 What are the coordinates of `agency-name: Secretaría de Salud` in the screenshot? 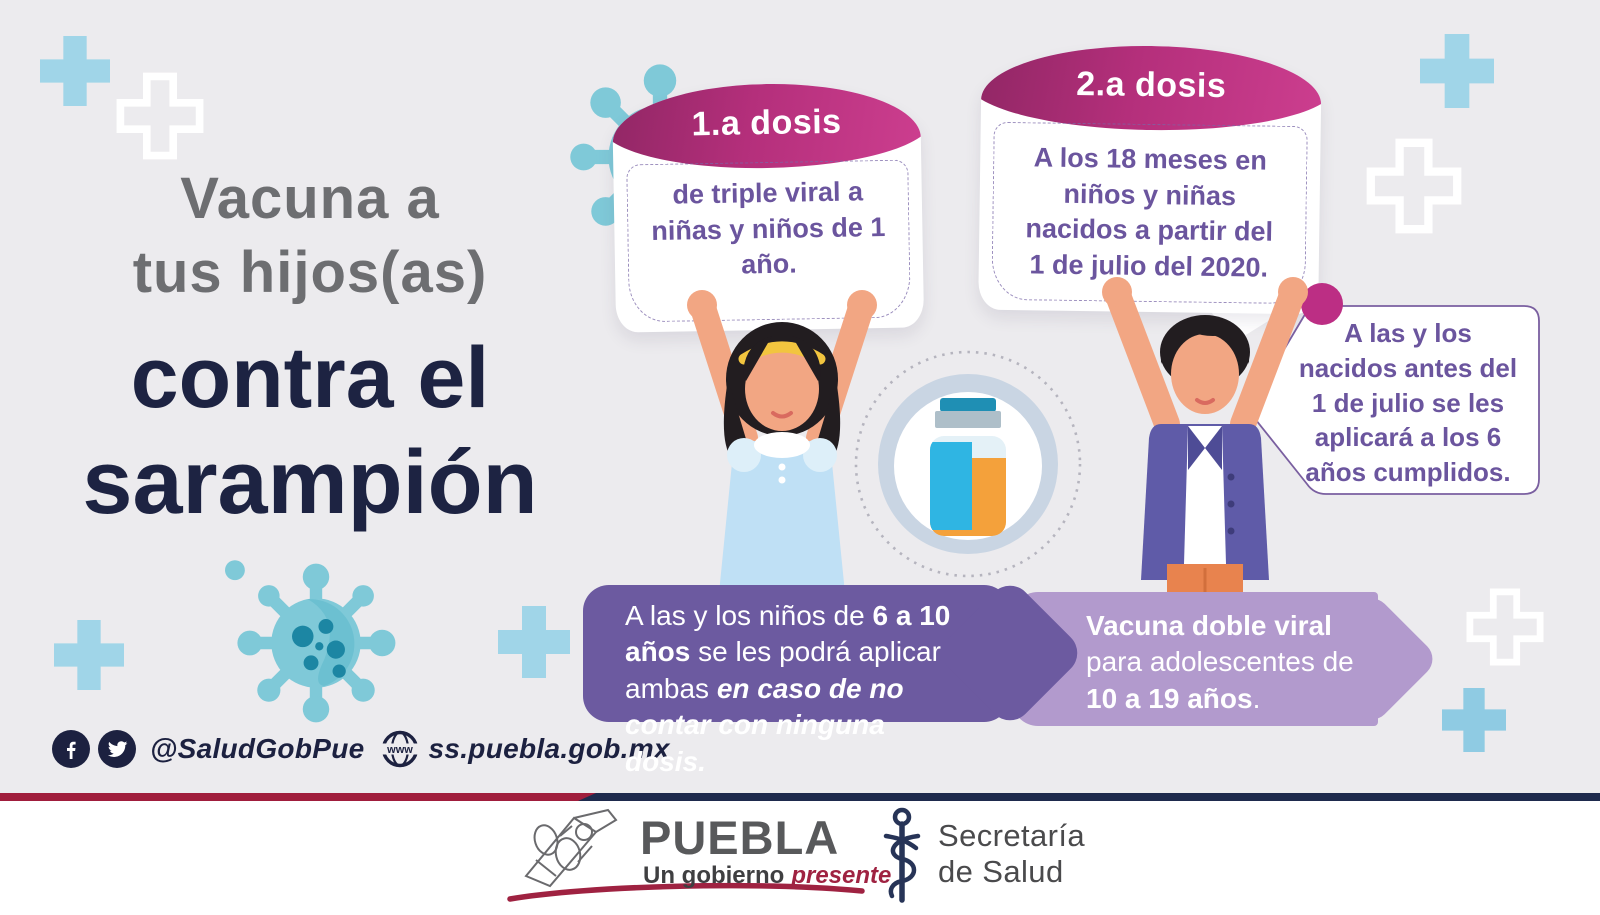 It's located at (1012, 853).